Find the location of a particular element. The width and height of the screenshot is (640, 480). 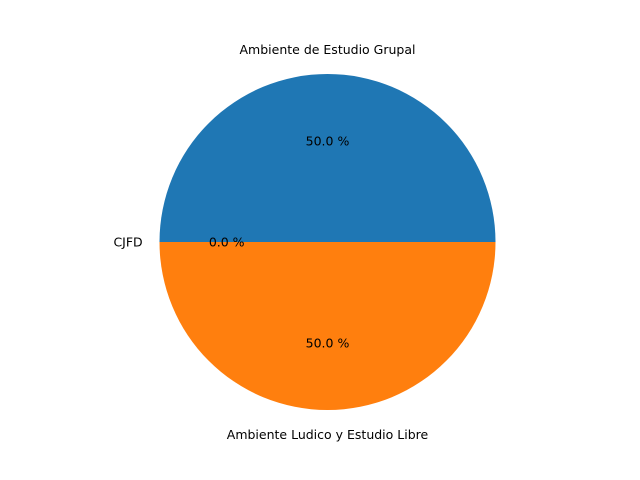

slice-percent-label: 0.0 % is located at coordinates (227, 242).